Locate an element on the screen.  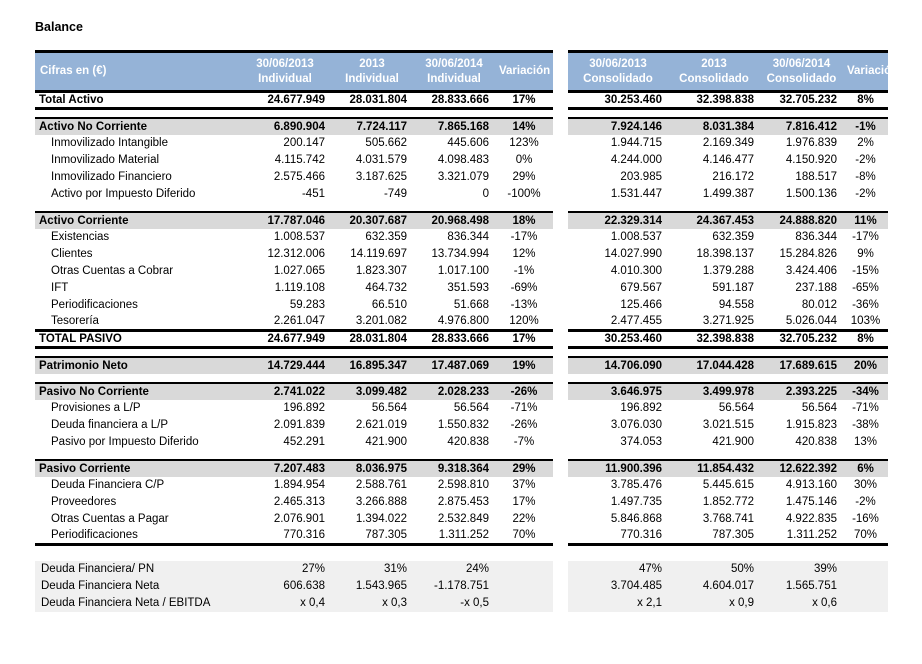
column-header-variacion-consolidado: Variación is located at coordinates (870, 71).